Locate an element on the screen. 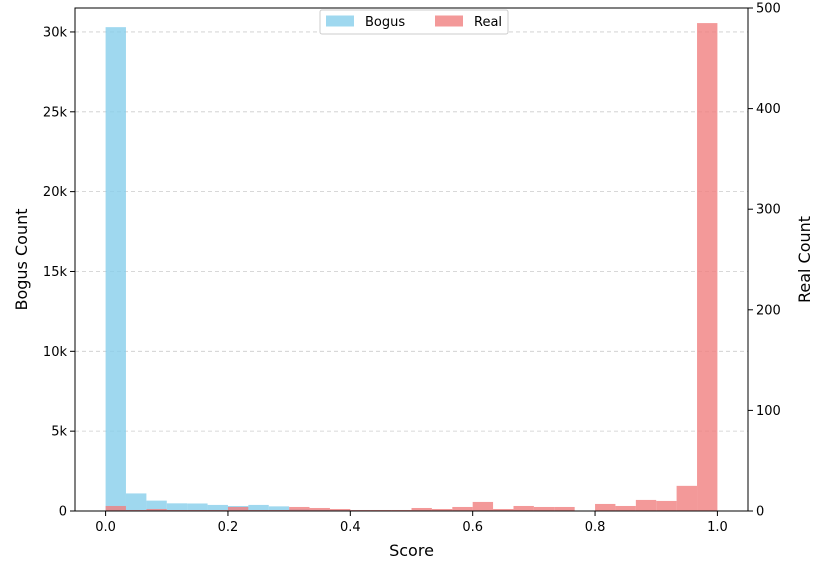  x-axis-title: Score is located at coordinates (411, 550).